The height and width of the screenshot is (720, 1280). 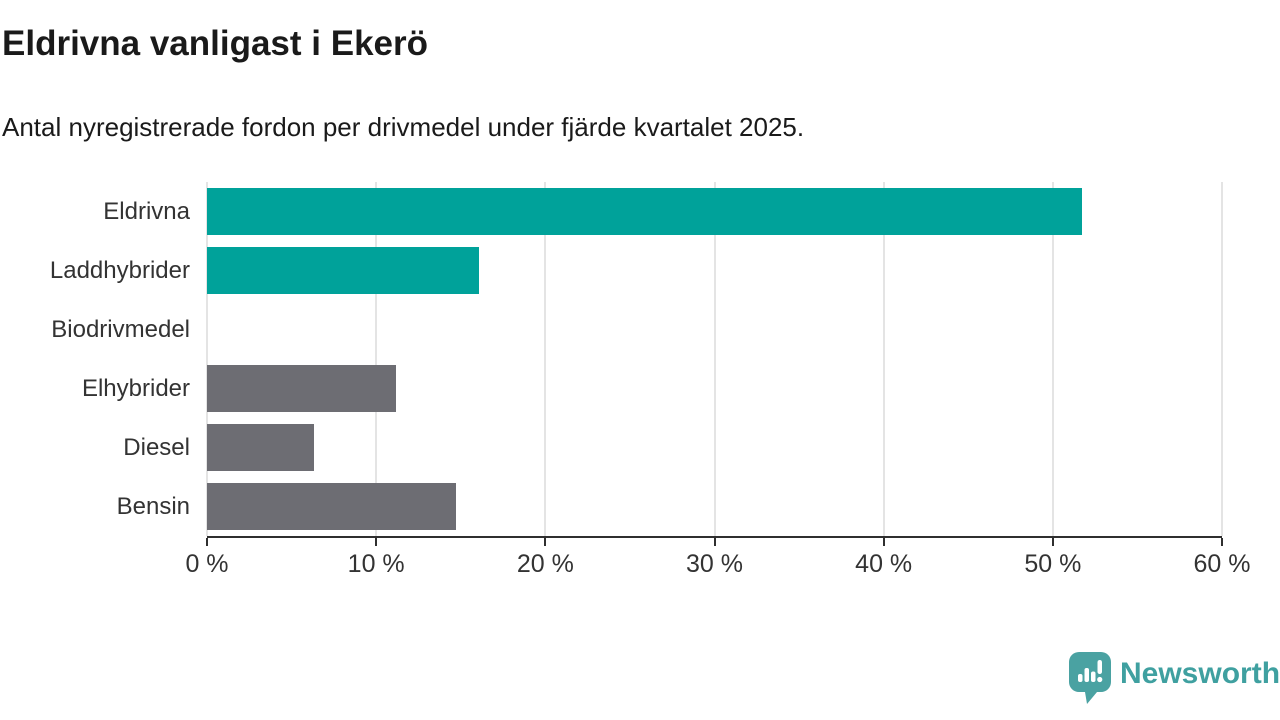 I want to click on category-label: Biodrivmedel, so click(x=120, y=329).